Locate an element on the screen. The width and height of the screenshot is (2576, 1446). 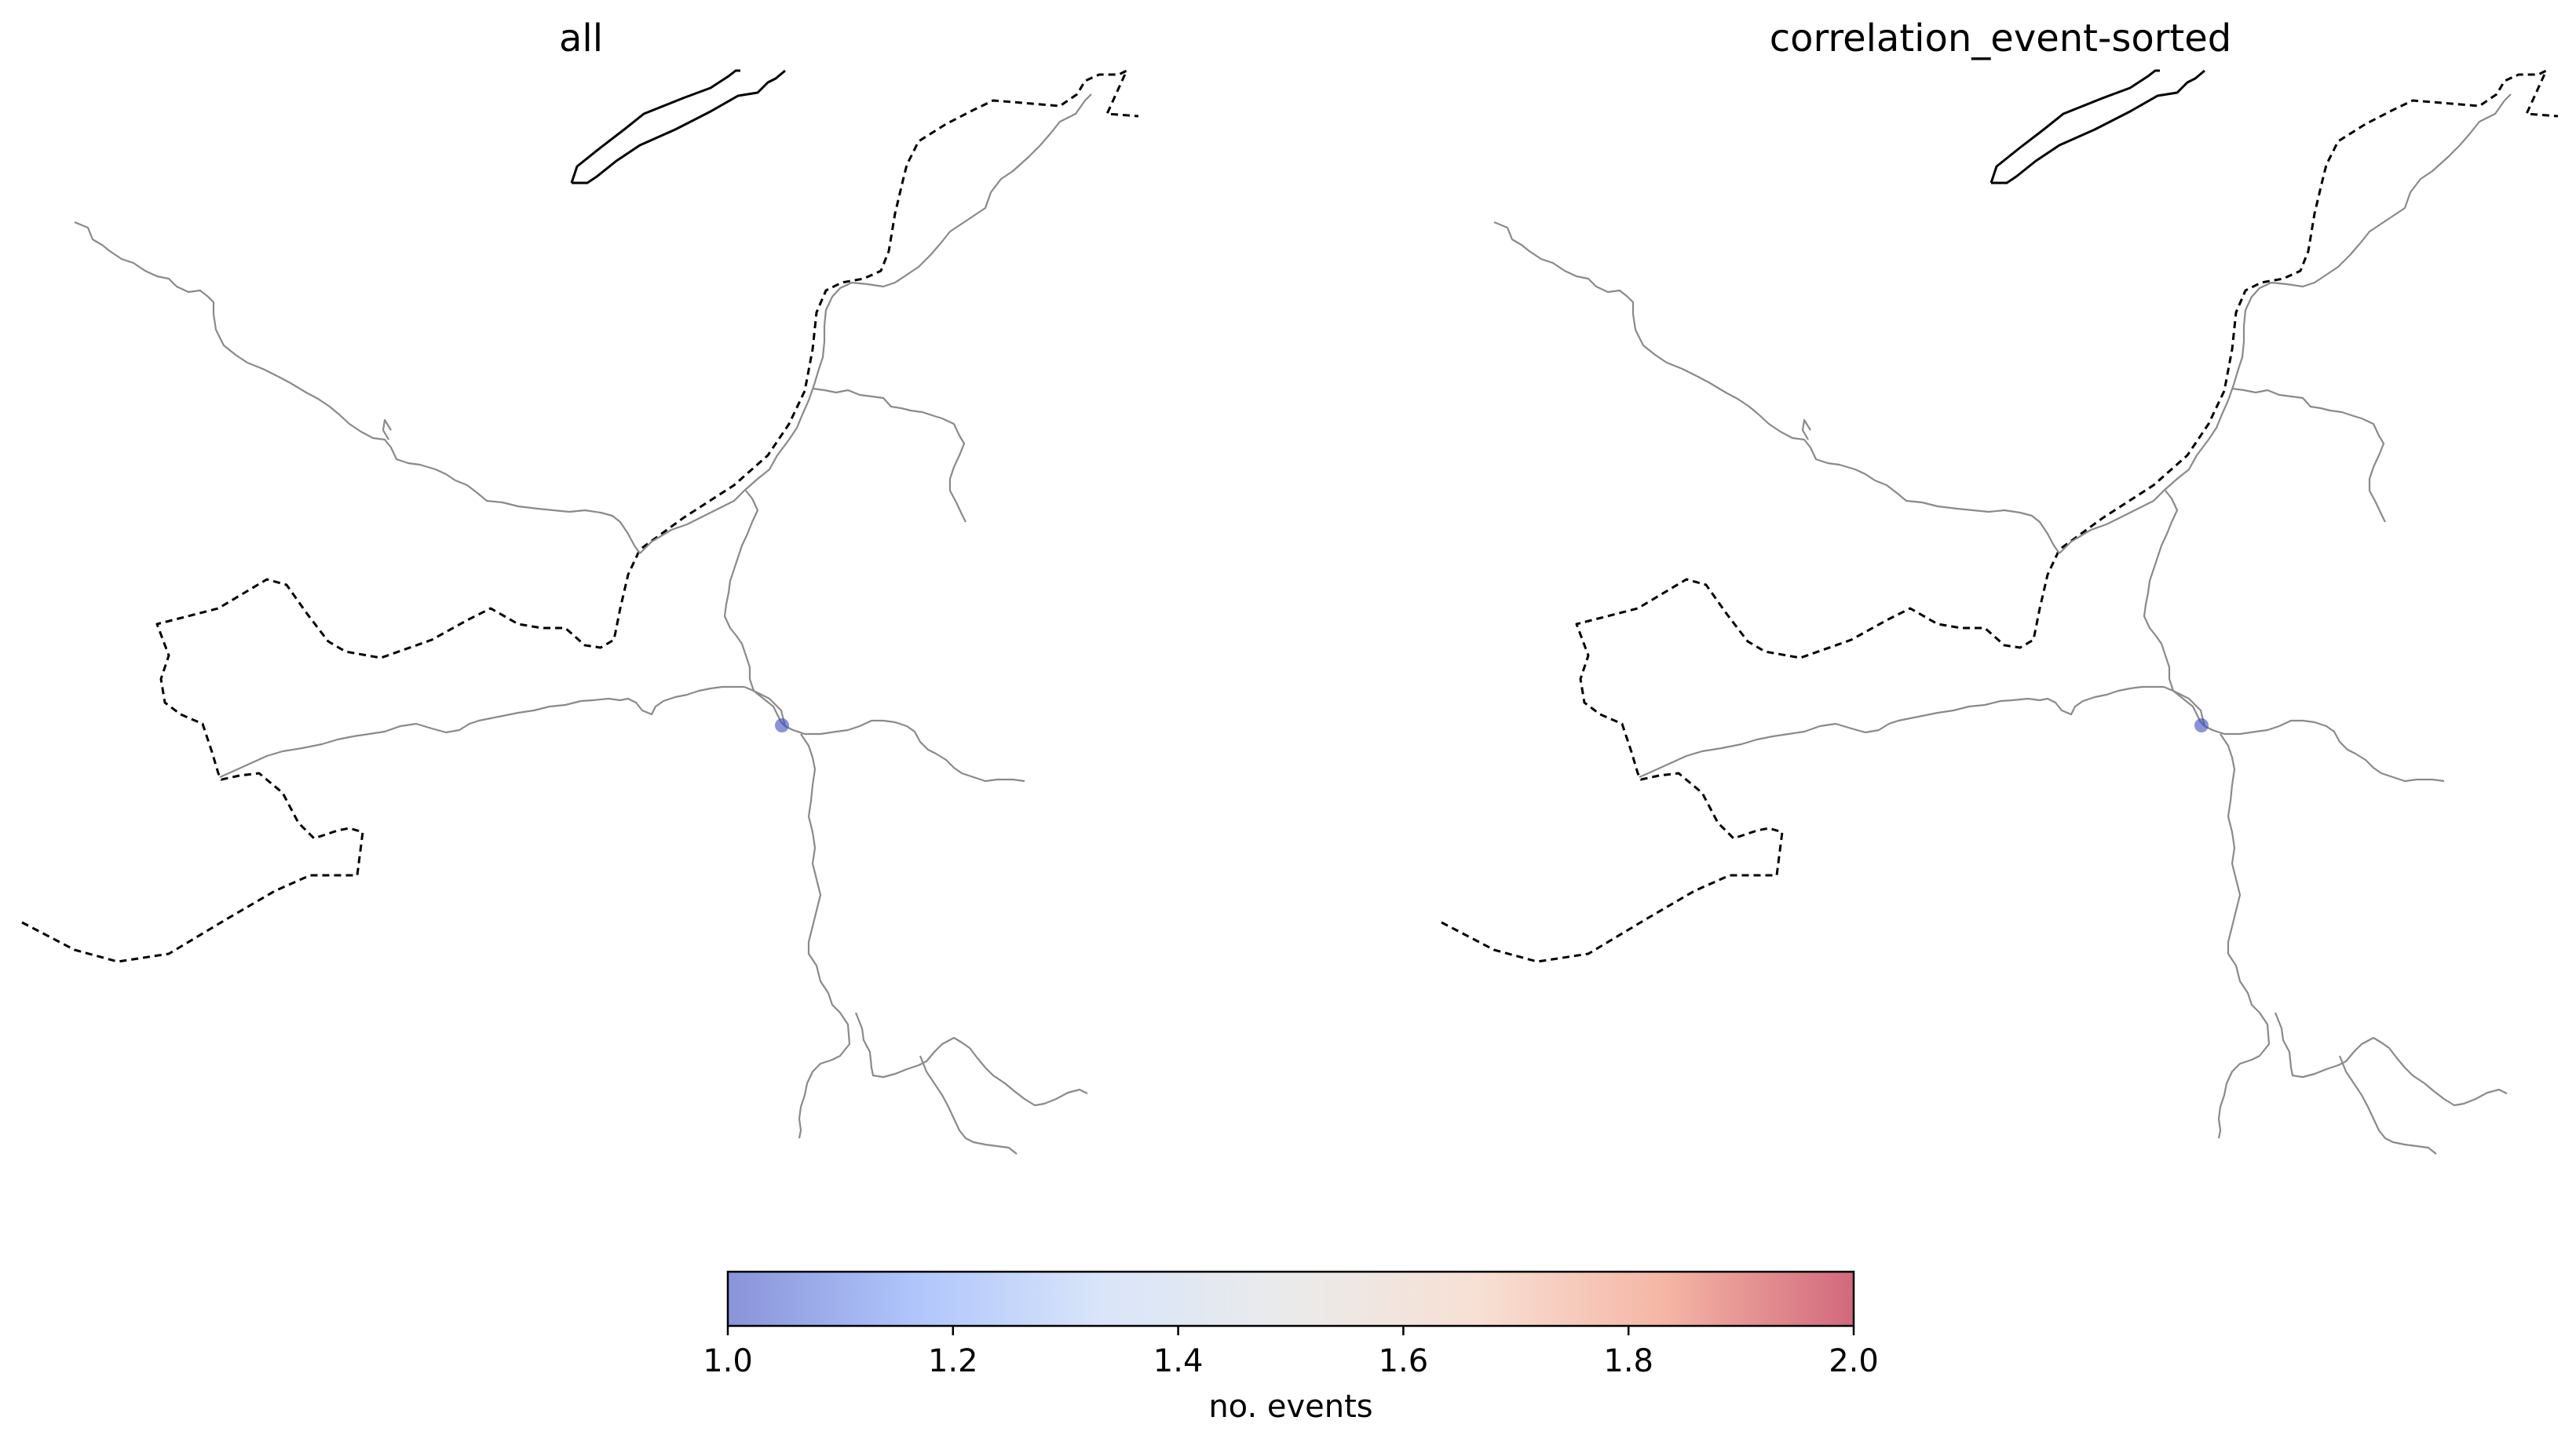
colorbar-gradient is located at coordinates (1291, 1299).